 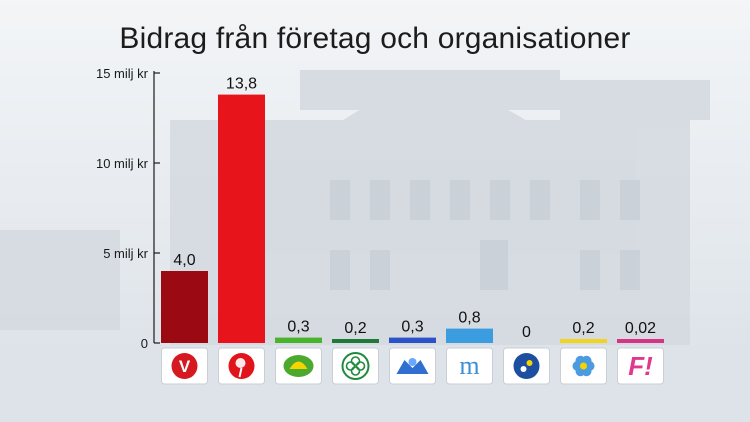 I want to click on clover-logo-icon, so click(x=355, y=366).